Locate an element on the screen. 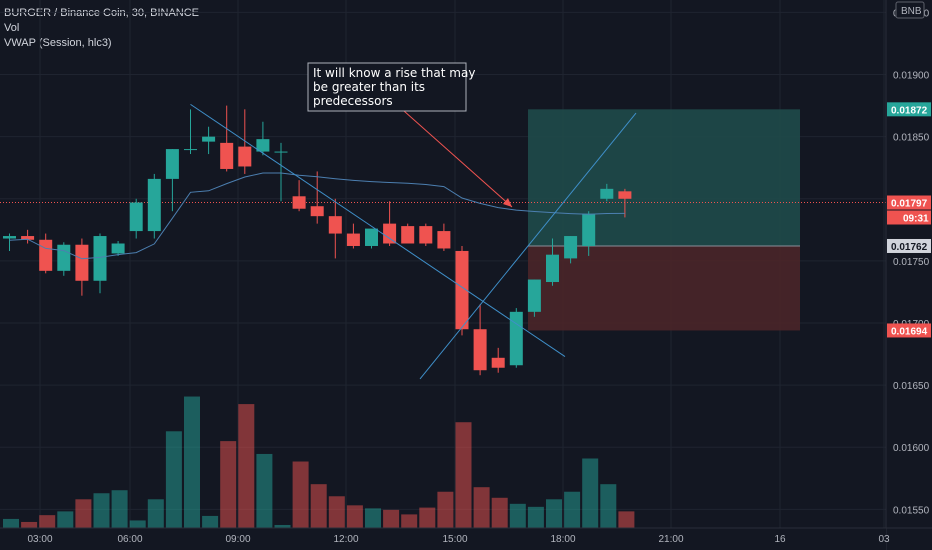  price-tick-label: 0.01850 is located at coordinates (911, 138).